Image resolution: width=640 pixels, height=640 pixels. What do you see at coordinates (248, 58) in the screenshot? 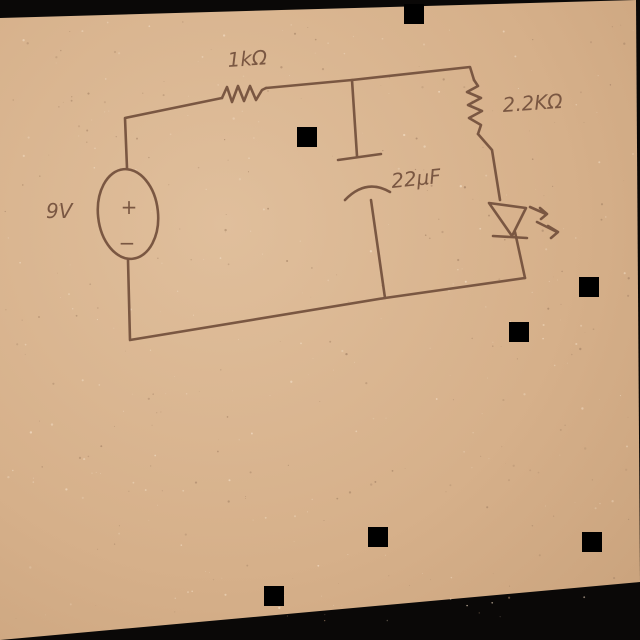
I see `label-resistor-1: 1kΩ` at bounding box center [248, 58].